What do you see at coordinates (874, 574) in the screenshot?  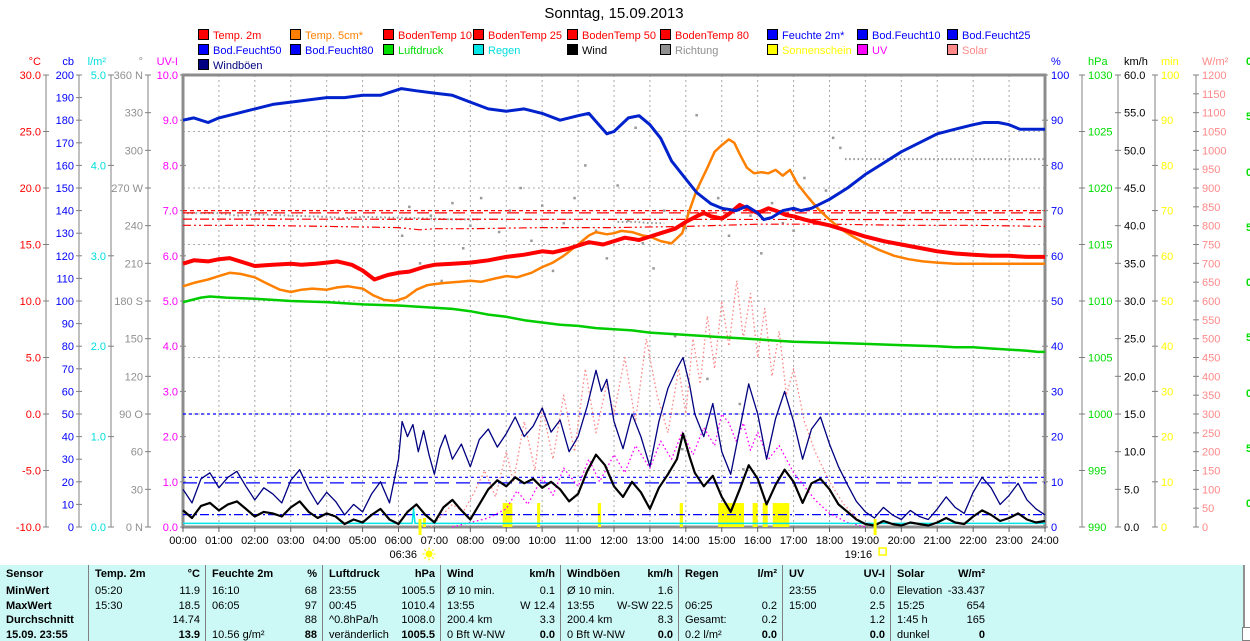 I see `column-unit: UV-I` at bounding box center [874, 574].